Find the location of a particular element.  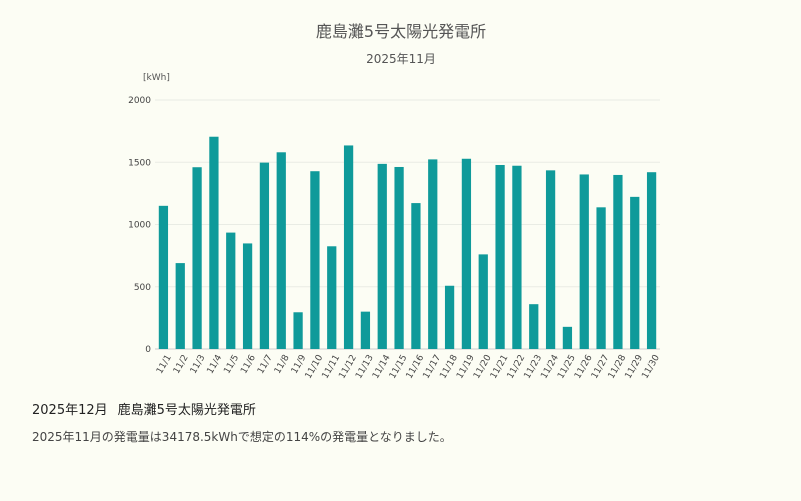

x-tick-label: 11/30 is located at coordinates (651, 367).